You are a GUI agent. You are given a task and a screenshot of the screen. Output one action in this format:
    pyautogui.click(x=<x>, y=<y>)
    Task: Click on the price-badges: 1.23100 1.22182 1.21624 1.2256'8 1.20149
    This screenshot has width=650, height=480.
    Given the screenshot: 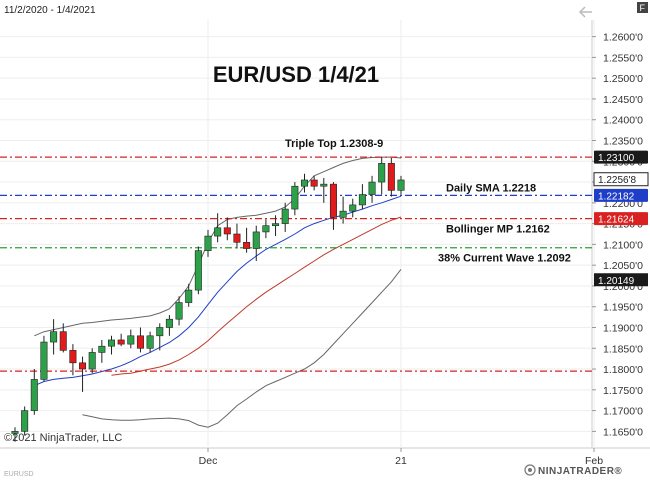 What is the action you would take?
    pyautogui.click(x=621, y=218)
    